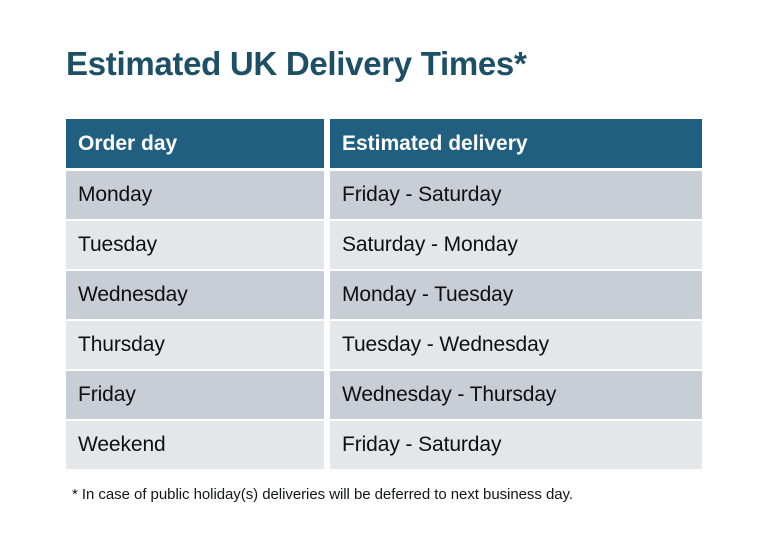 The image size is (769, 555). I want to click on table-row: Wednesday Monday - Tuesday, so click(384, 295).